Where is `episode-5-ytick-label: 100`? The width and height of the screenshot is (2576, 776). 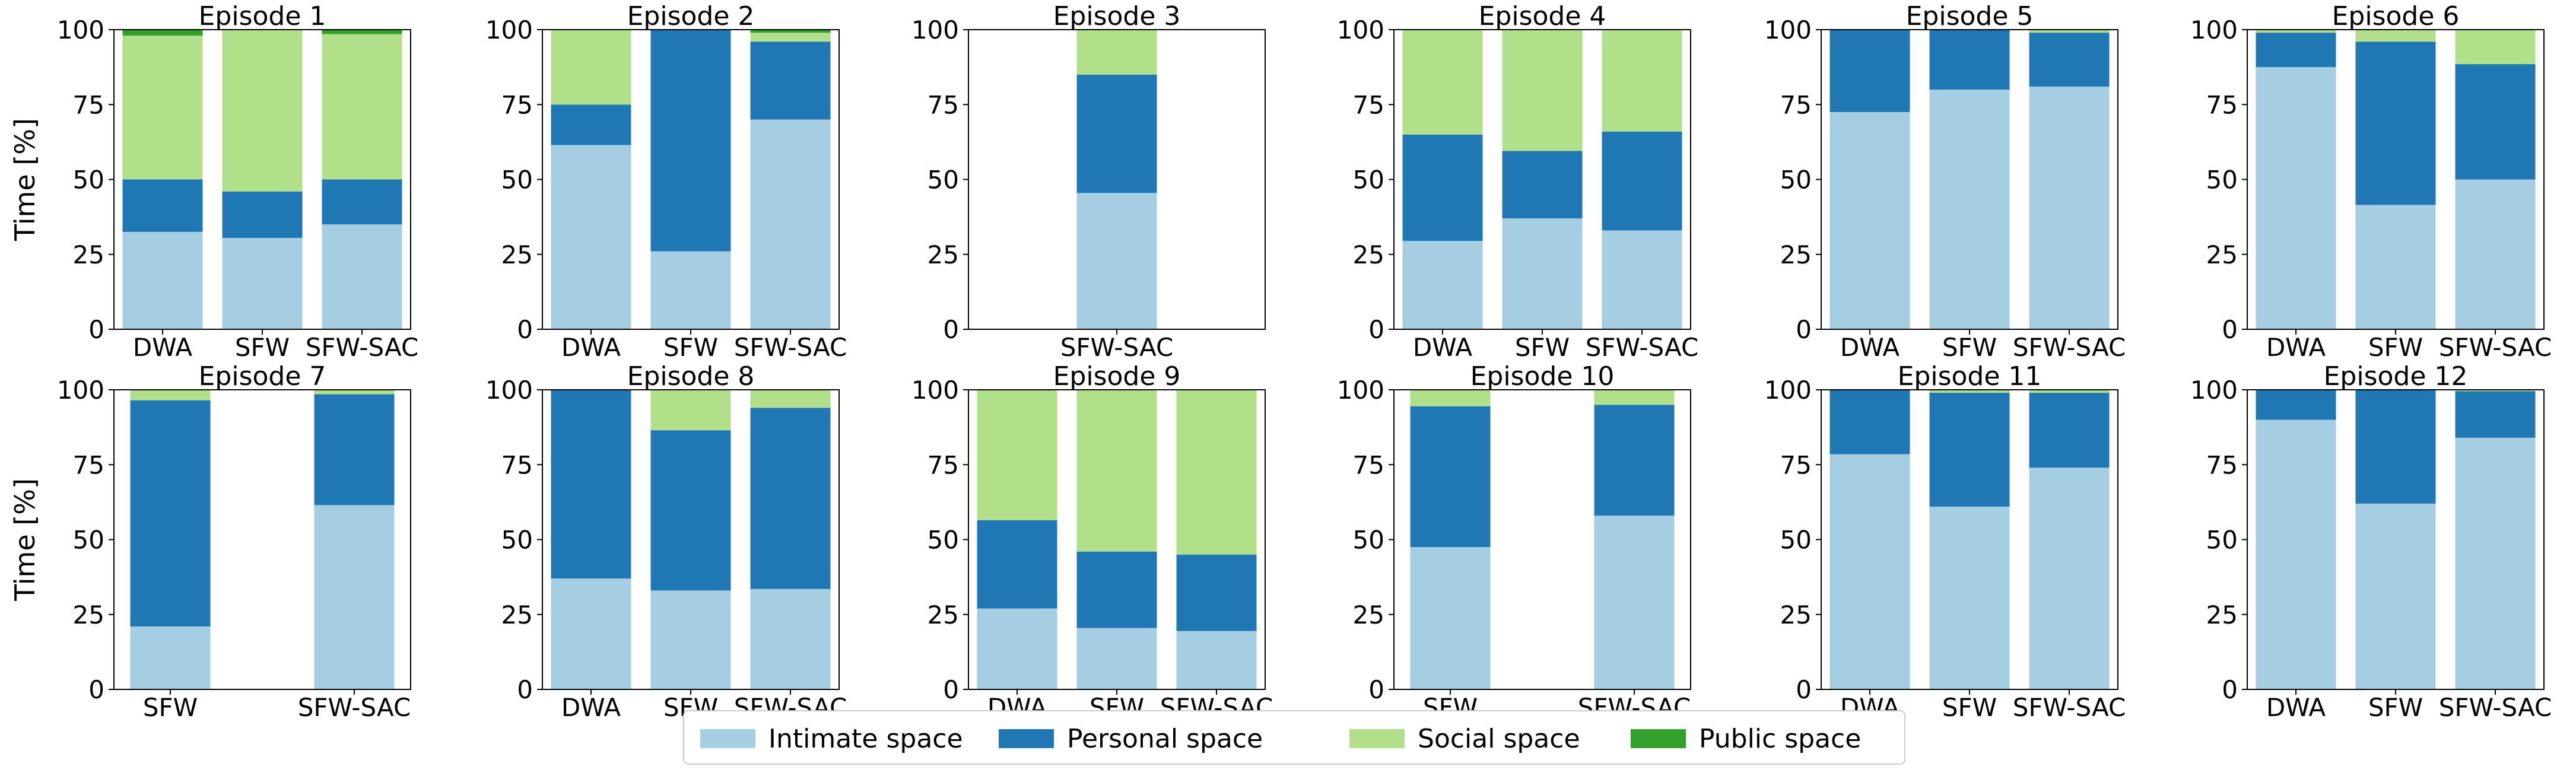 episode-5-ytick-label: 100 is located at coordinates (1788, 29).